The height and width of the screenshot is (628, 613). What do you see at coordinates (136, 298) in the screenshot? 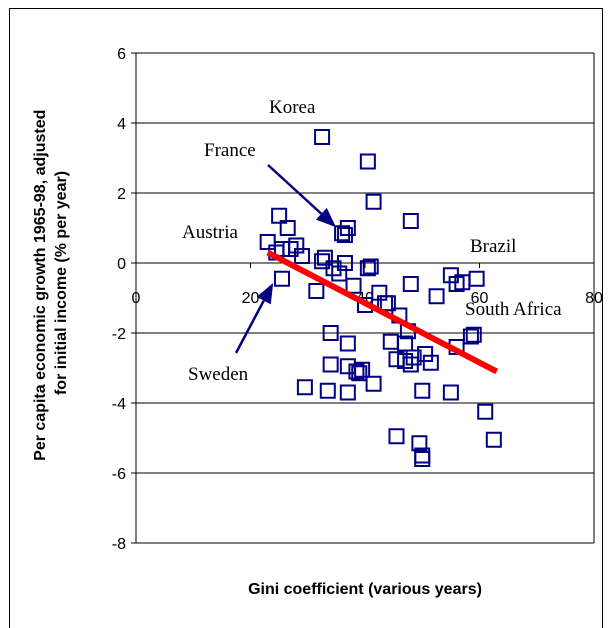
I see `x-tick-label: 0` at bounding box center [136, 298].